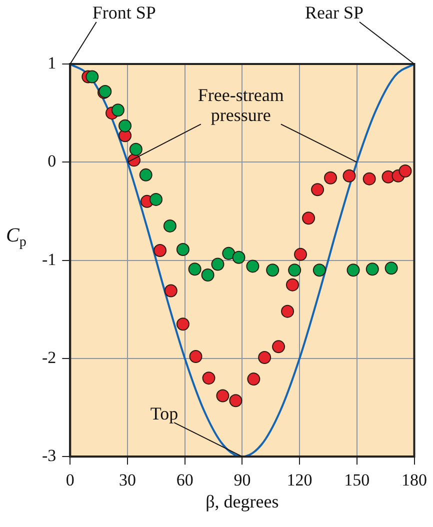 This screenshot has height=527, width=433. What do you see at coordinates (124, 12) in the screenshot?
I see `annotation: Front SP` at bounding box center [124, 12].